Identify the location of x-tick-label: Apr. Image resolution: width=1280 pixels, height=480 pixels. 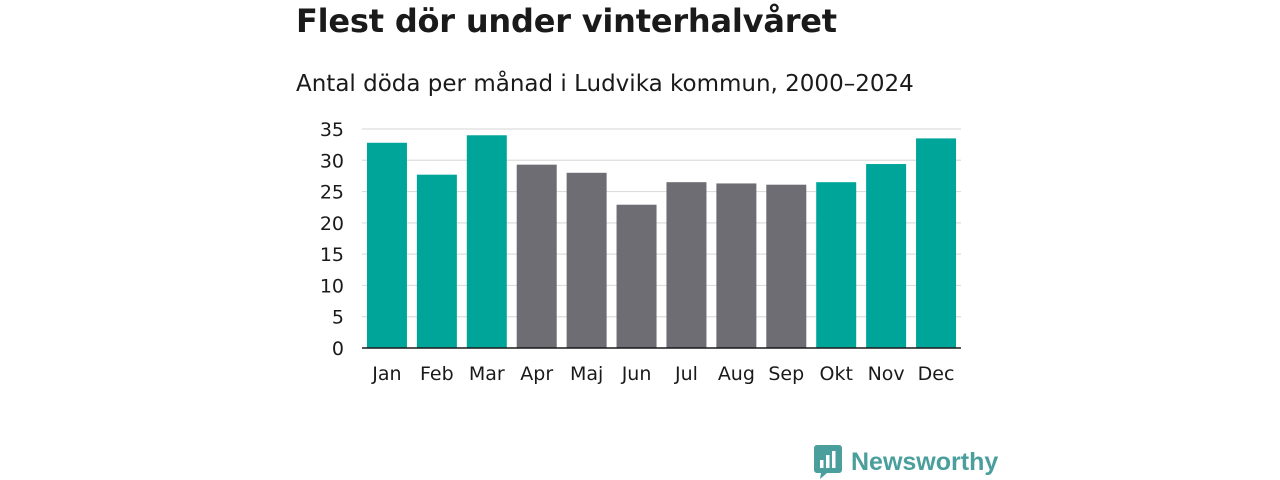
(536, 374).